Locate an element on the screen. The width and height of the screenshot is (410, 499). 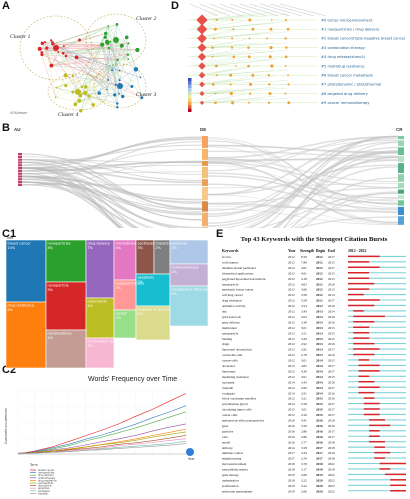
burst-begin: 2013 is located at coordinates (319, 322).